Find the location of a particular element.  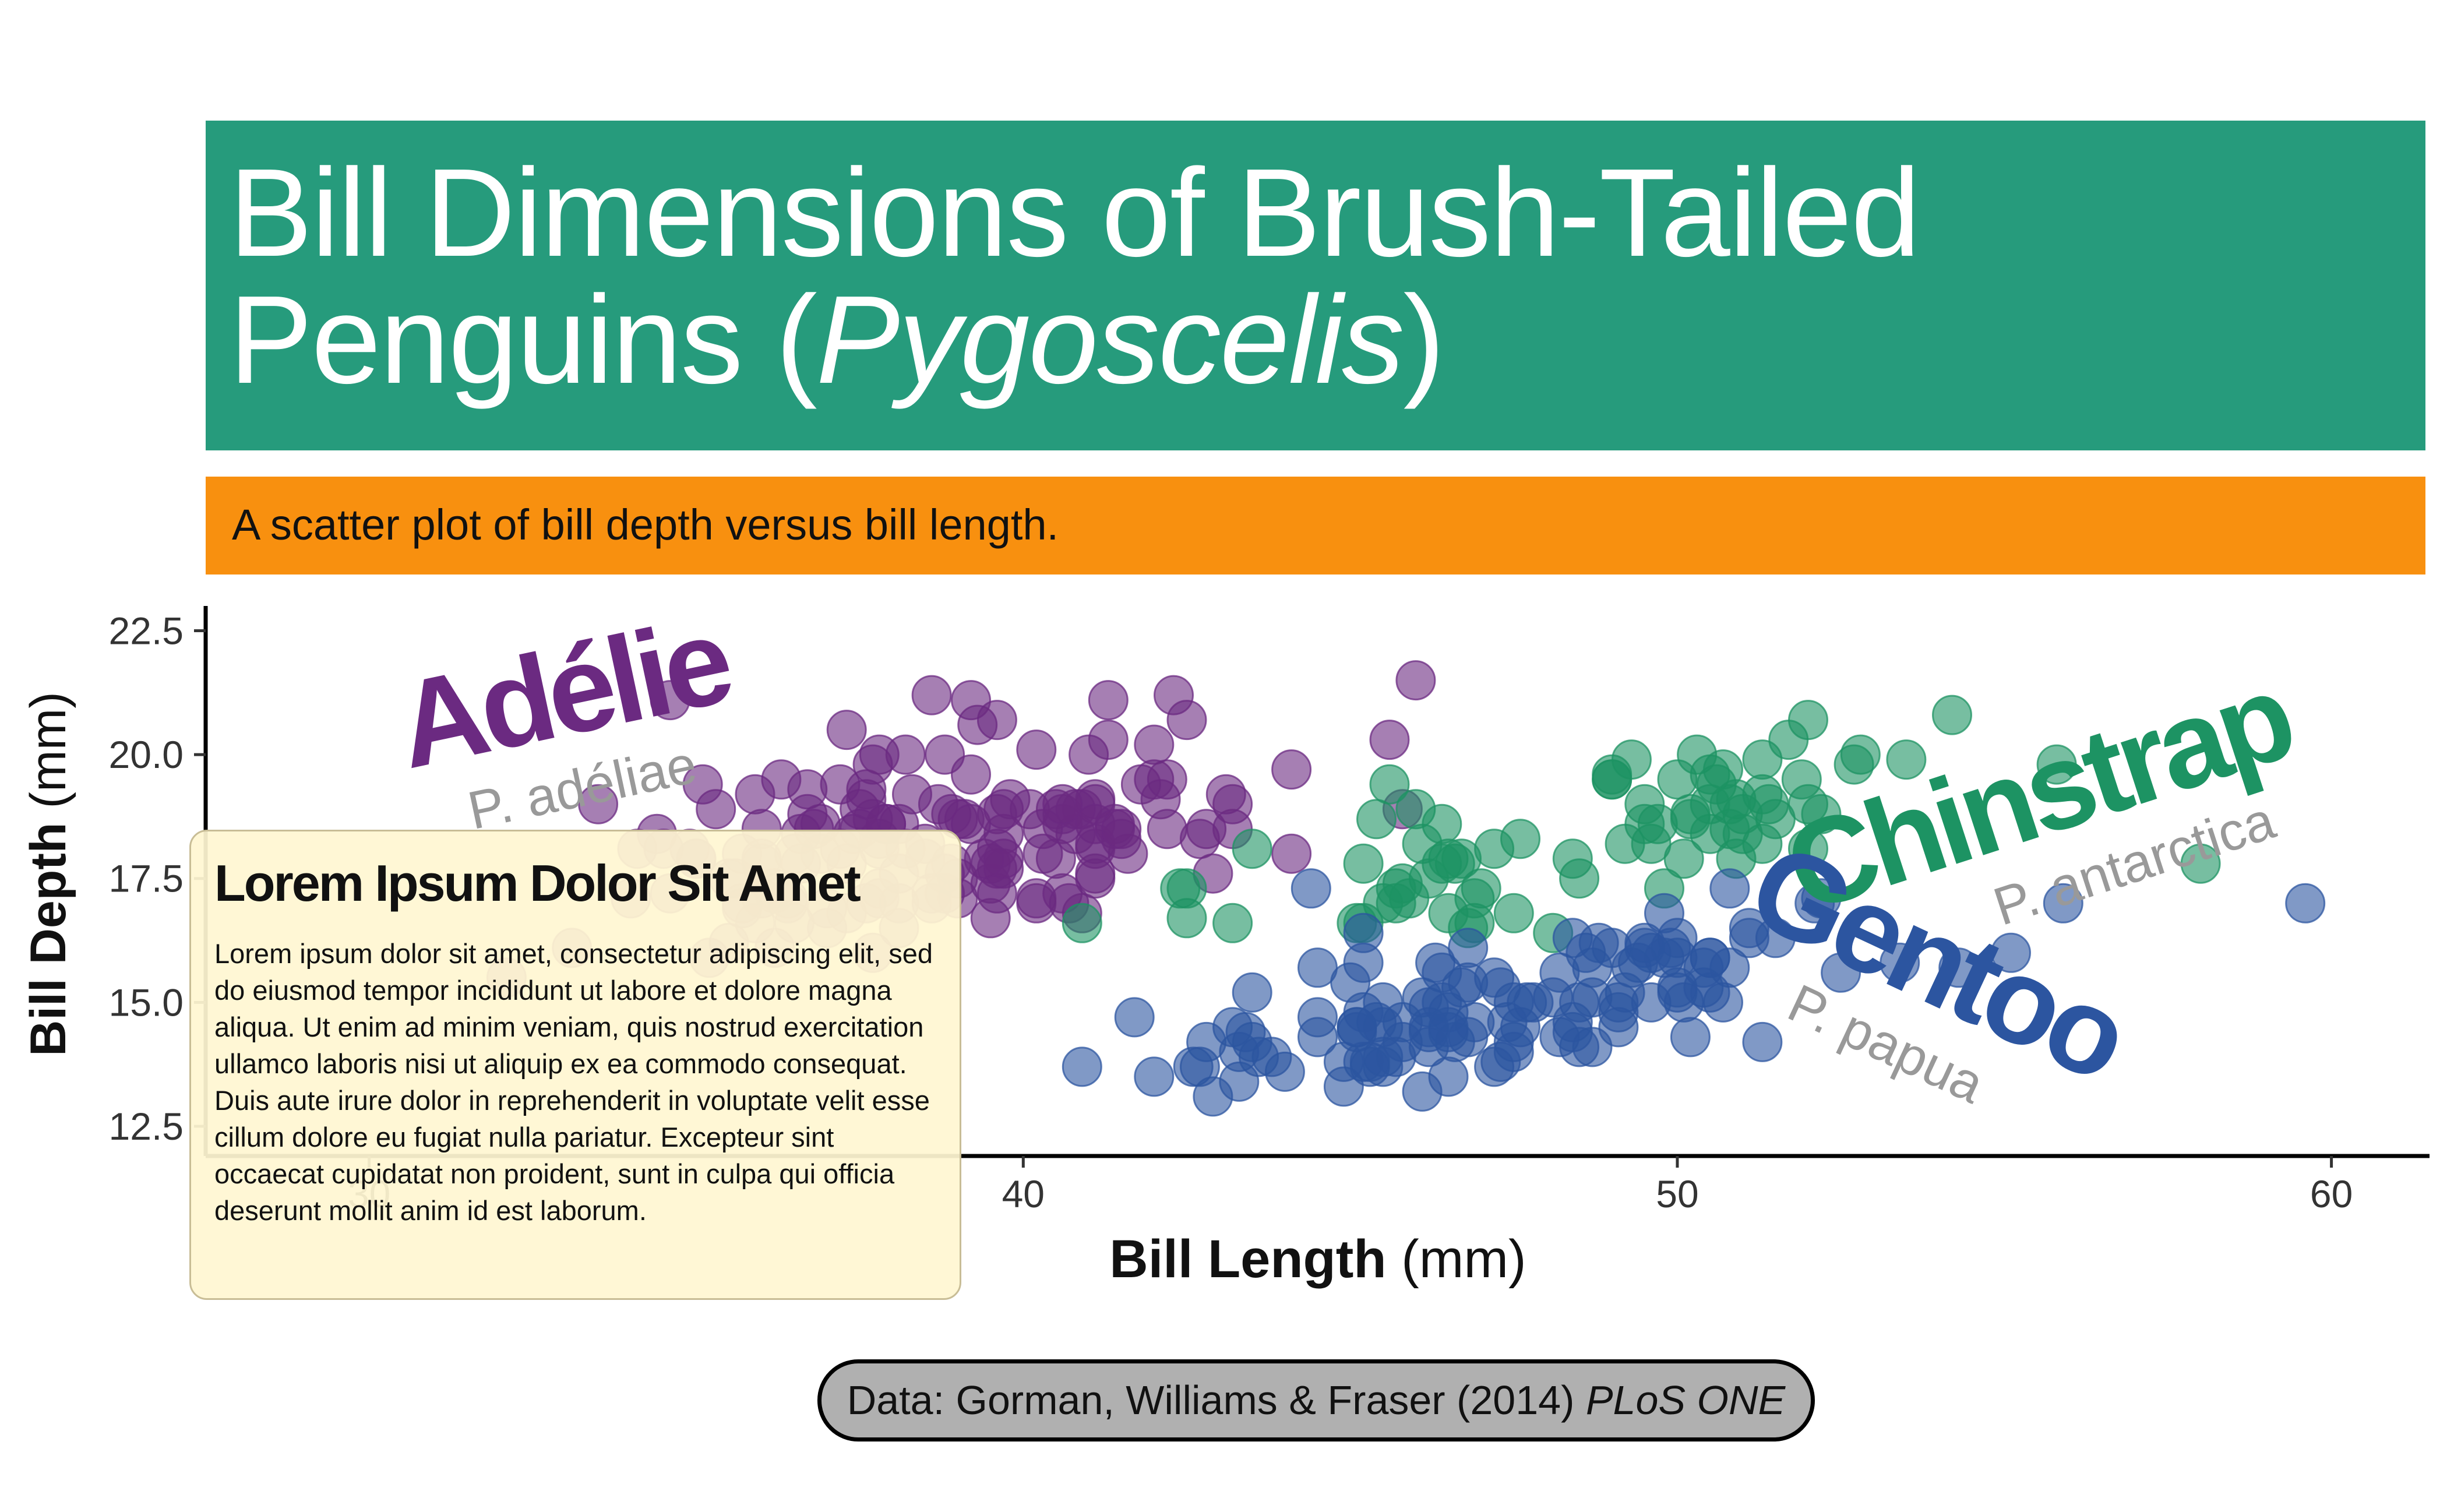

chart-title-line2: Penguins (Pygoscelis) is located at coordinates (837, 339).